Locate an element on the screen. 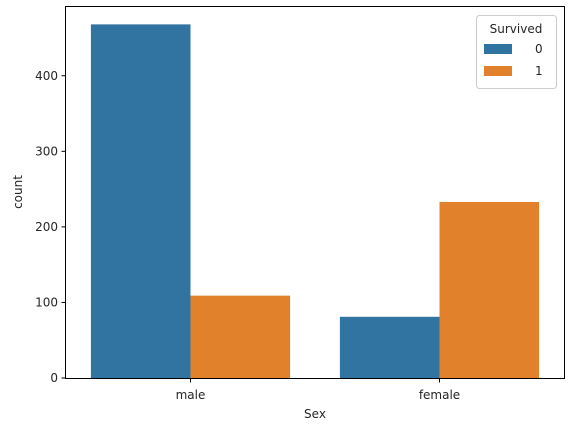 The width and height of the screenshot is (571, 432). y-axis-ticks: 0 100 200 300 400 is located at coordinates (50, 227).